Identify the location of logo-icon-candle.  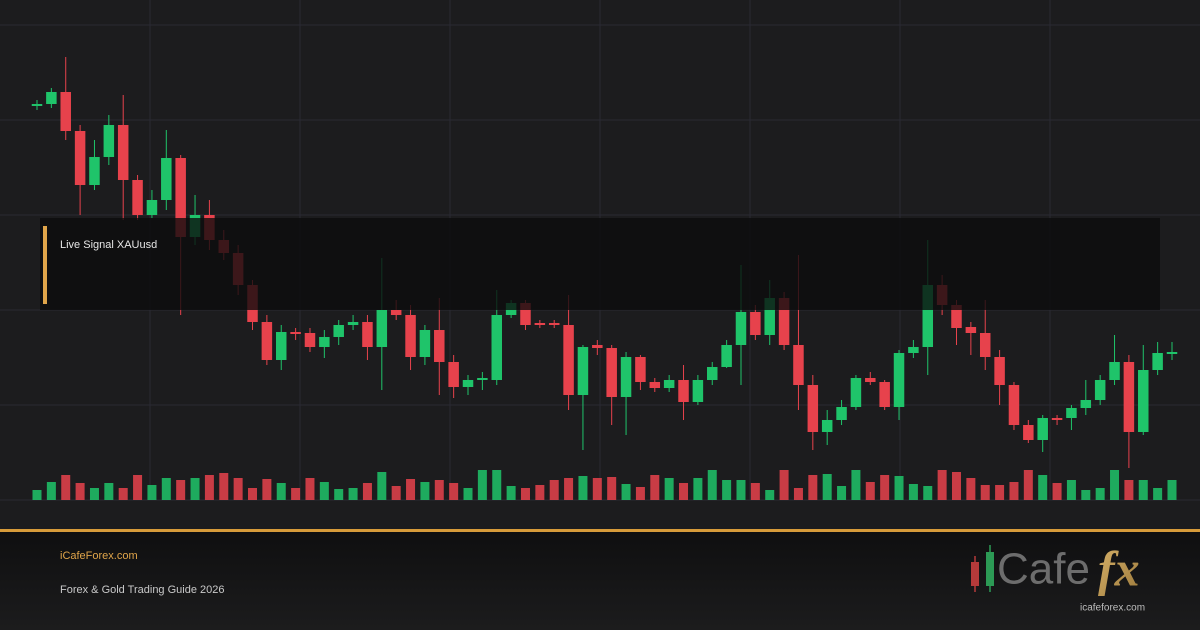
(990, 569).